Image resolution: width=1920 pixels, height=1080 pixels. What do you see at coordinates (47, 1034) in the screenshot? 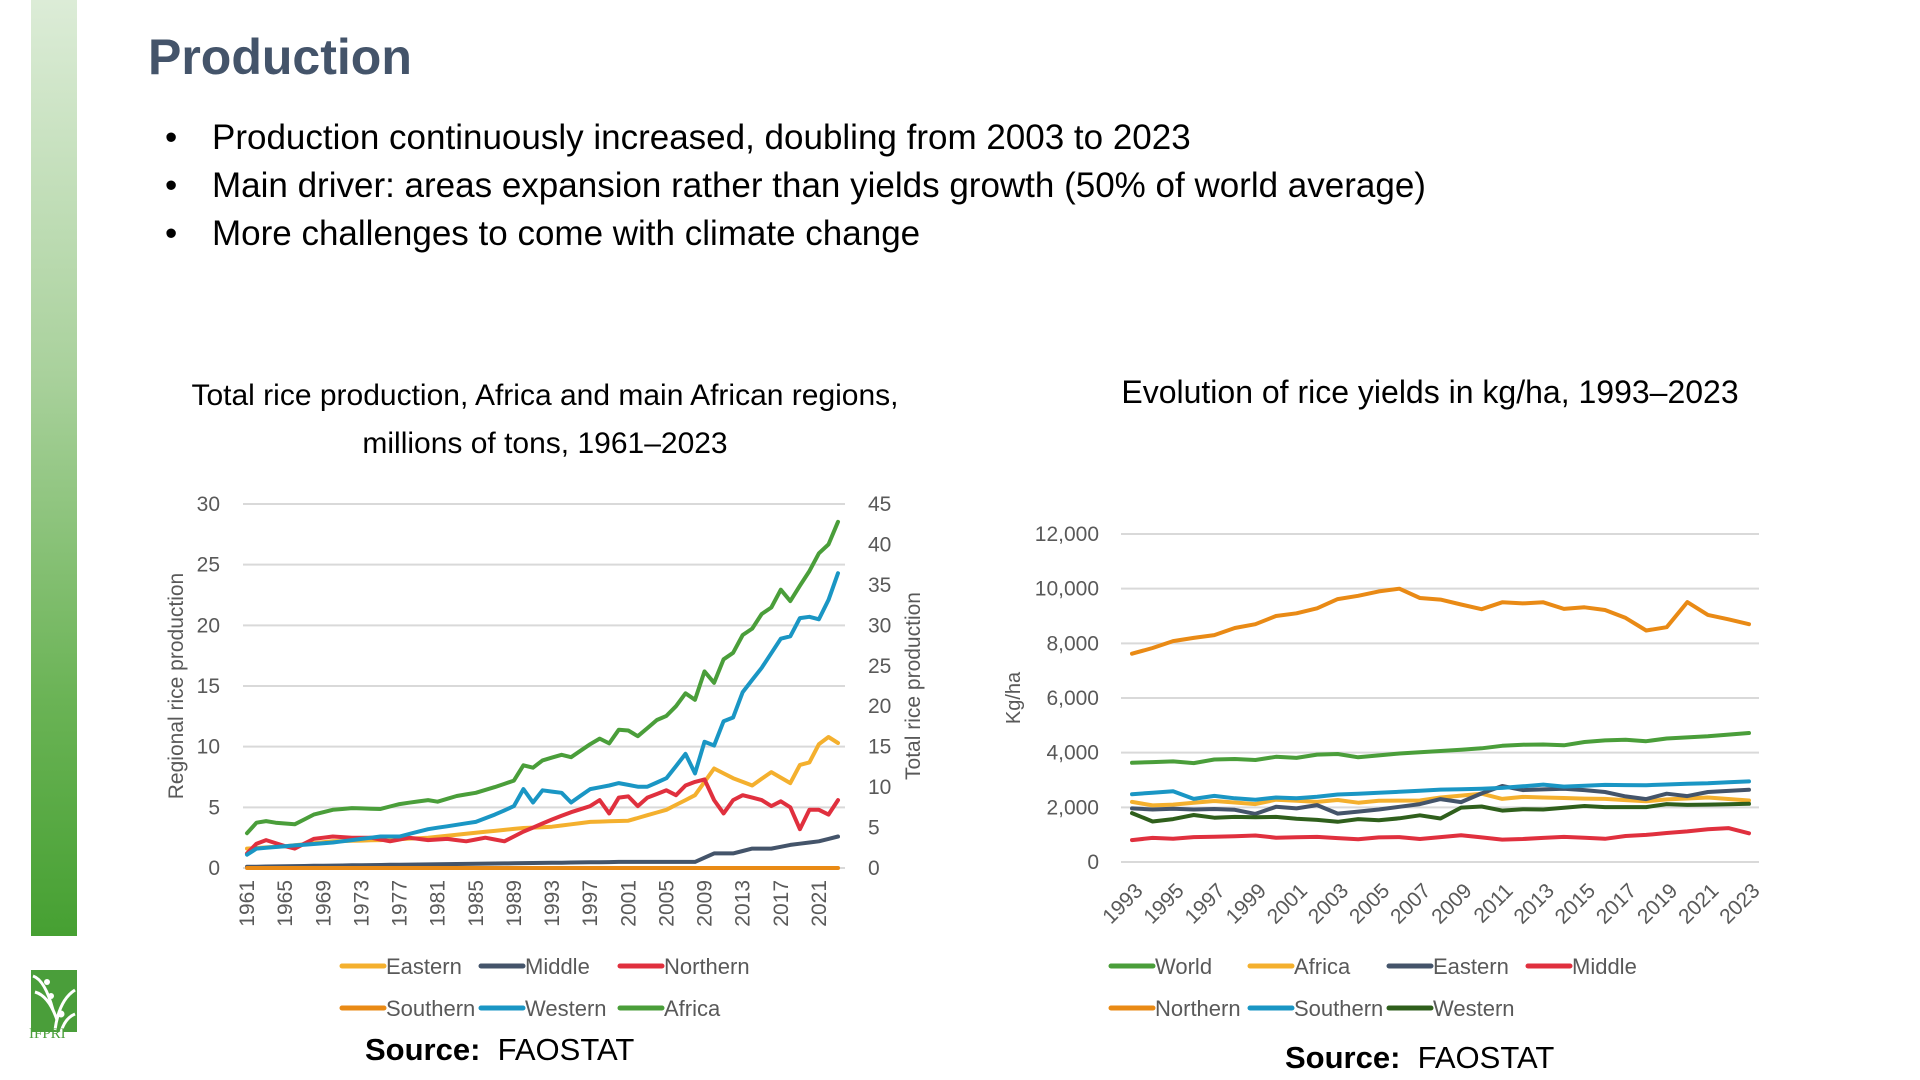
I see `logo-text: IFPRI` at bounding box center [47, 1034].